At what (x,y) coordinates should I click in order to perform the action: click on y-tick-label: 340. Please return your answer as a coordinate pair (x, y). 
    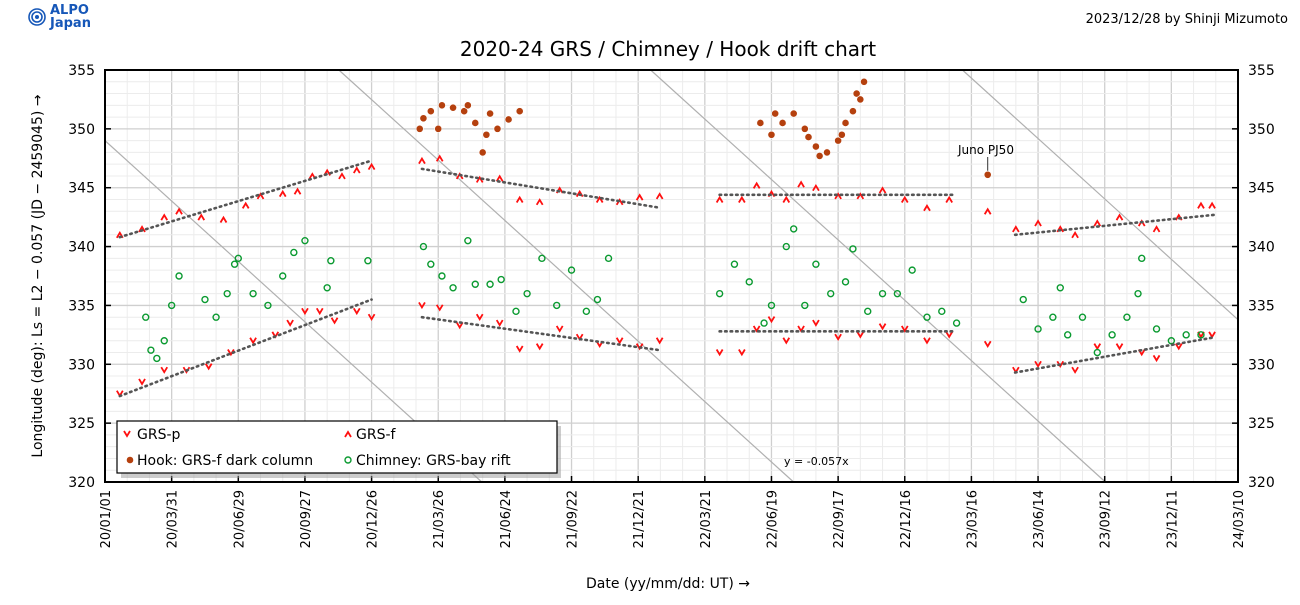
    Looking at the image, I should click on (81, 248).